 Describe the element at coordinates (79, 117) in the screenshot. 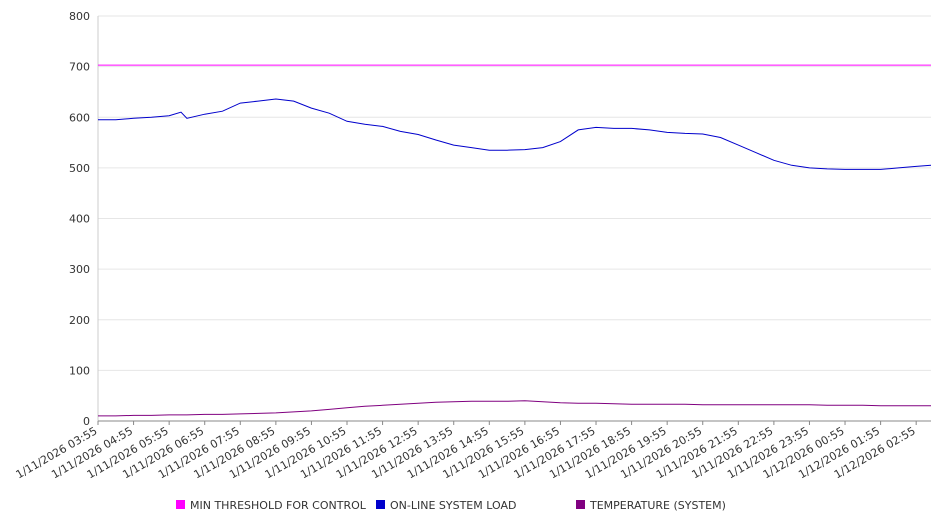

I see `y-tick-label: 600` at that location.